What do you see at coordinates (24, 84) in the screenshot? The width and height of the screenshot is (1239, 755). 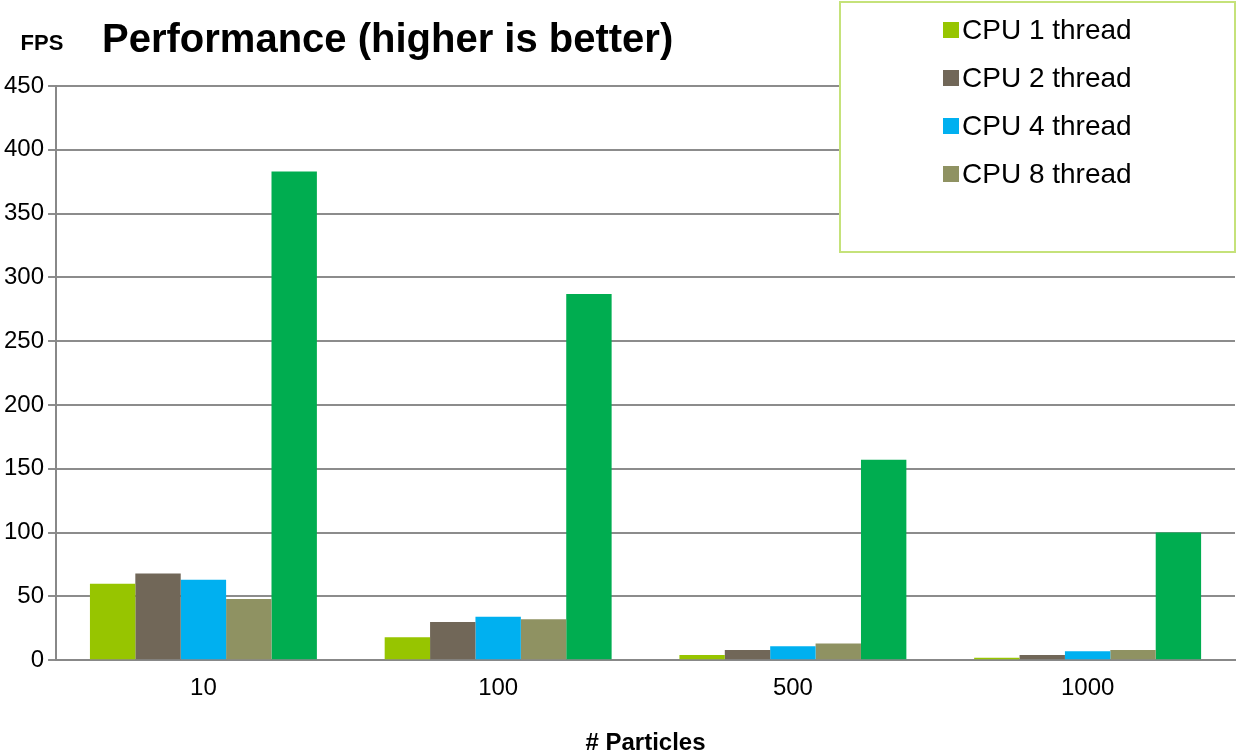 I see `y-tick-label: 450` at bounding box center [24, 84].